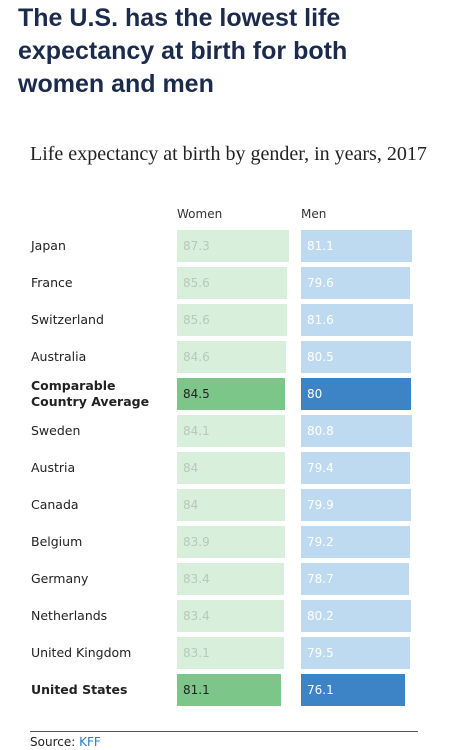 The image size is (449, 750). What do you see at coordinates (81, 652) in the screenshot?
I see `row-label: United Kingdom` at bounding box center [81, 652].